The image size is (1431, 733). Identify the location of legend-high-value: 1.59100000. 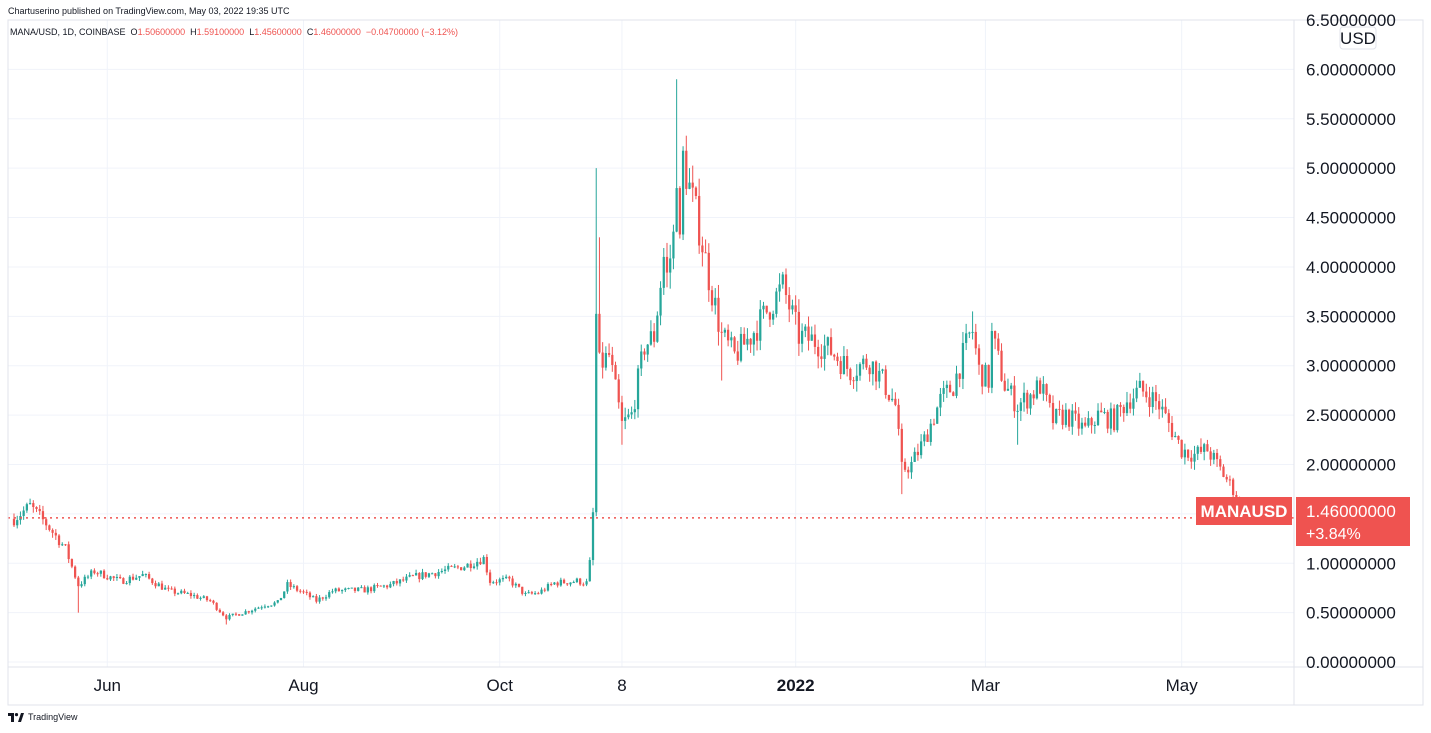
(220, 32).